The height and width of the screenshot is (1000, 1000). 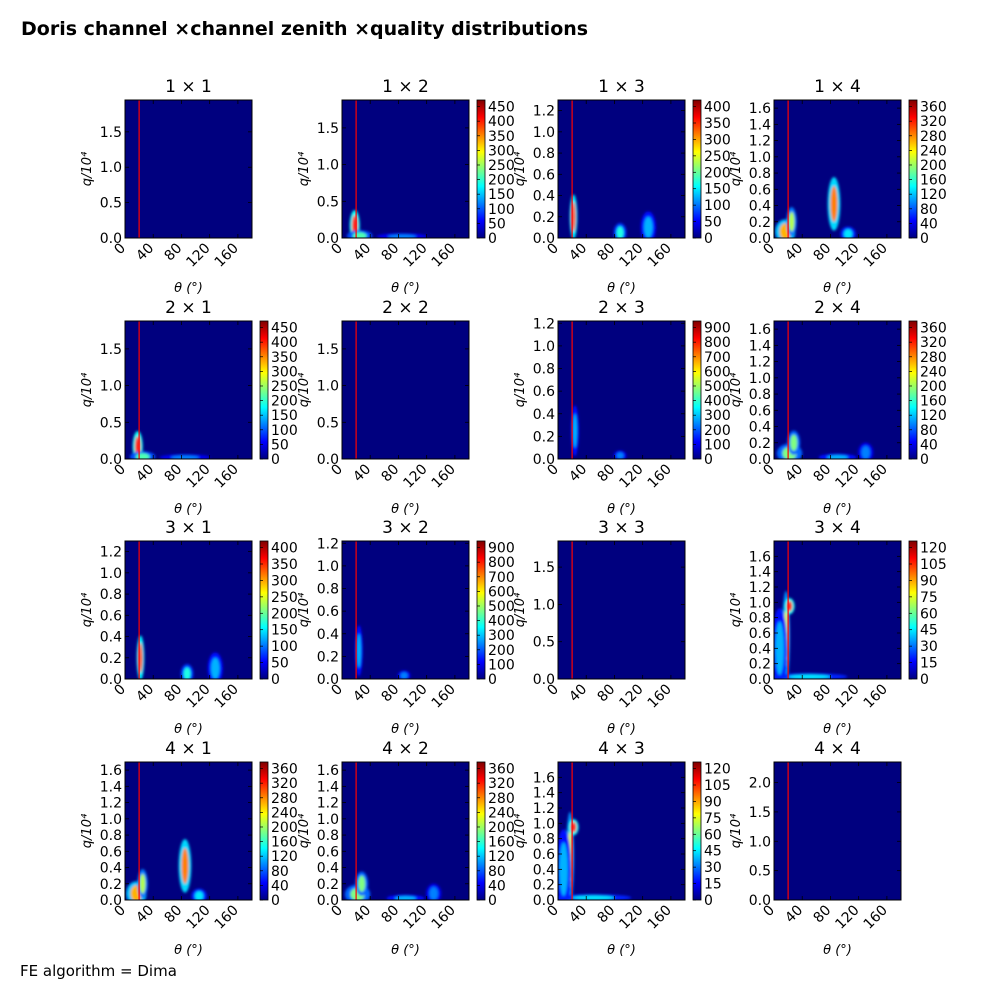 What do you see at coordinates (405, 87) in the screenshot?
I see `panel-title: 1 × 2` at bounding box center [405, 87].